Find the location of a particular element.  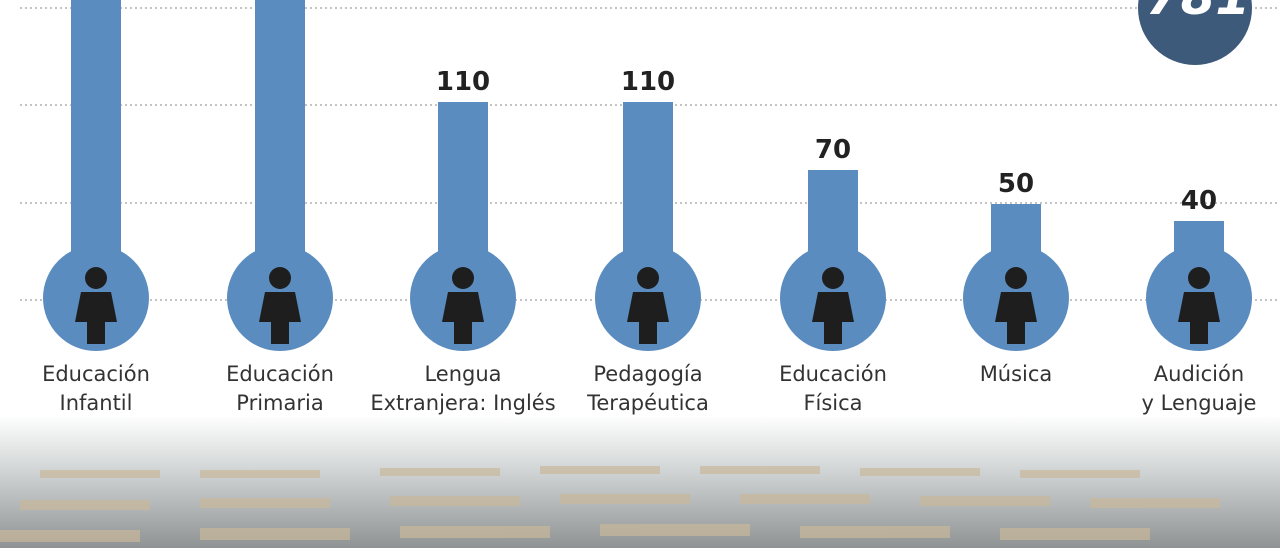

category-label: Educación Física is located at coordinates (833, 388).